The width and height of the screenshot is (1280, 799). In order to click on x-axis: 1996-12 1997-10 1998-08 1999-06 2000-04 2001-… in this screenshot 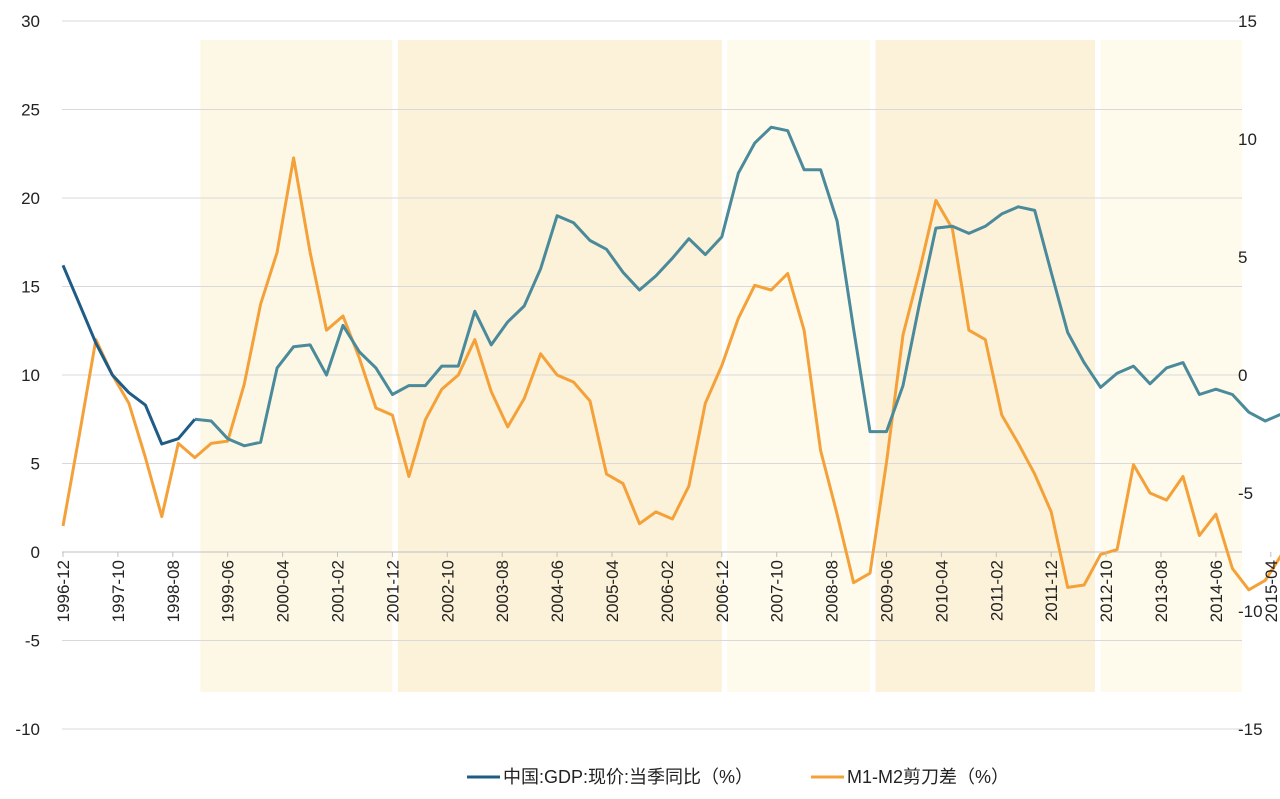, I will do `click(667, 587)`.